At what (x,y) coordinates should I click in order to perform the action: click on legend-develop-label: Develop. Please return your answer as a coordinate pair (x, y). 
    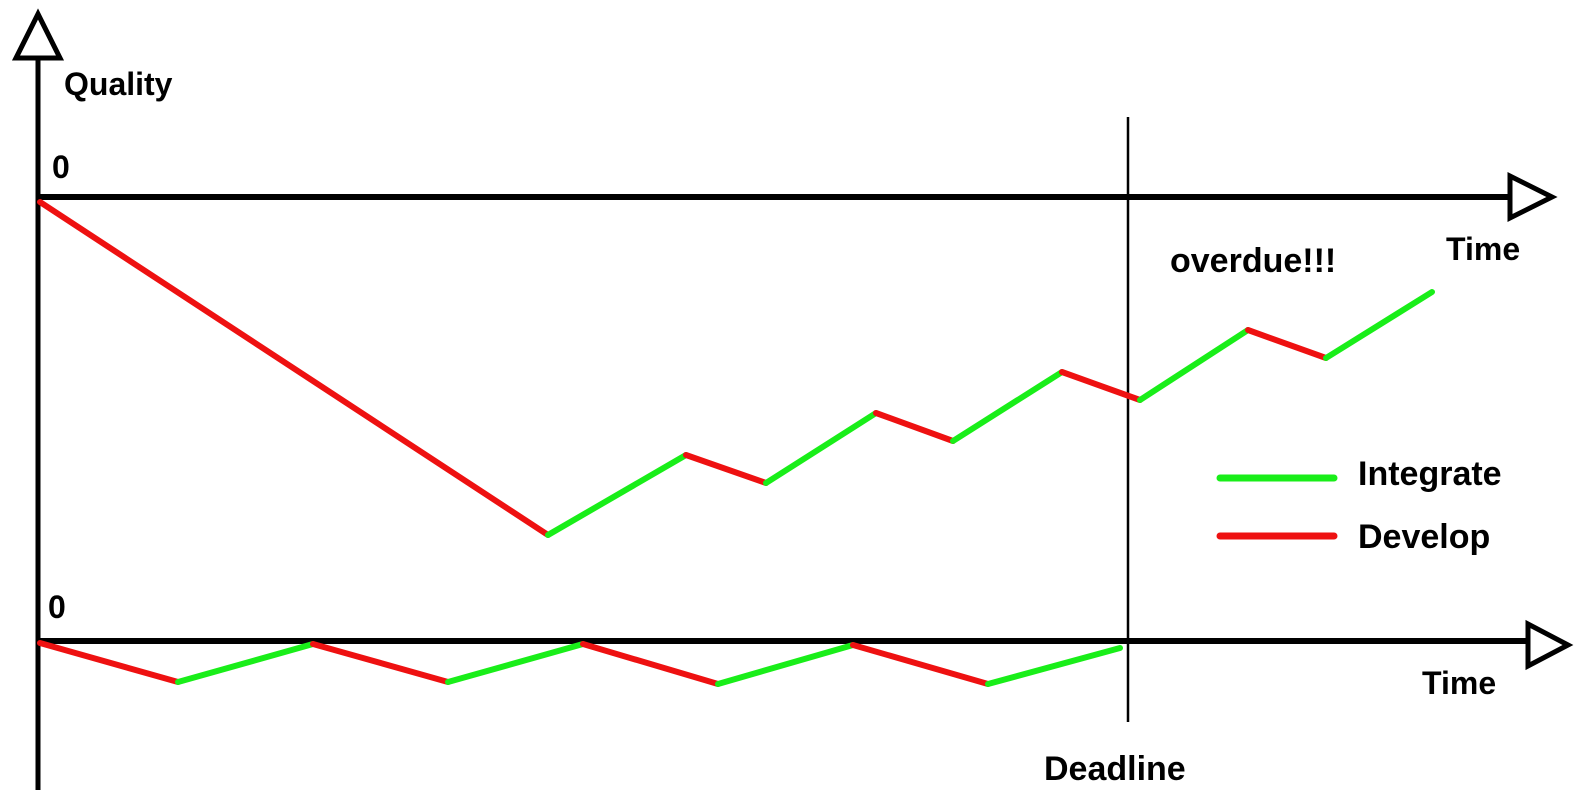
    Looking at the image, I should click on (1424, 537).